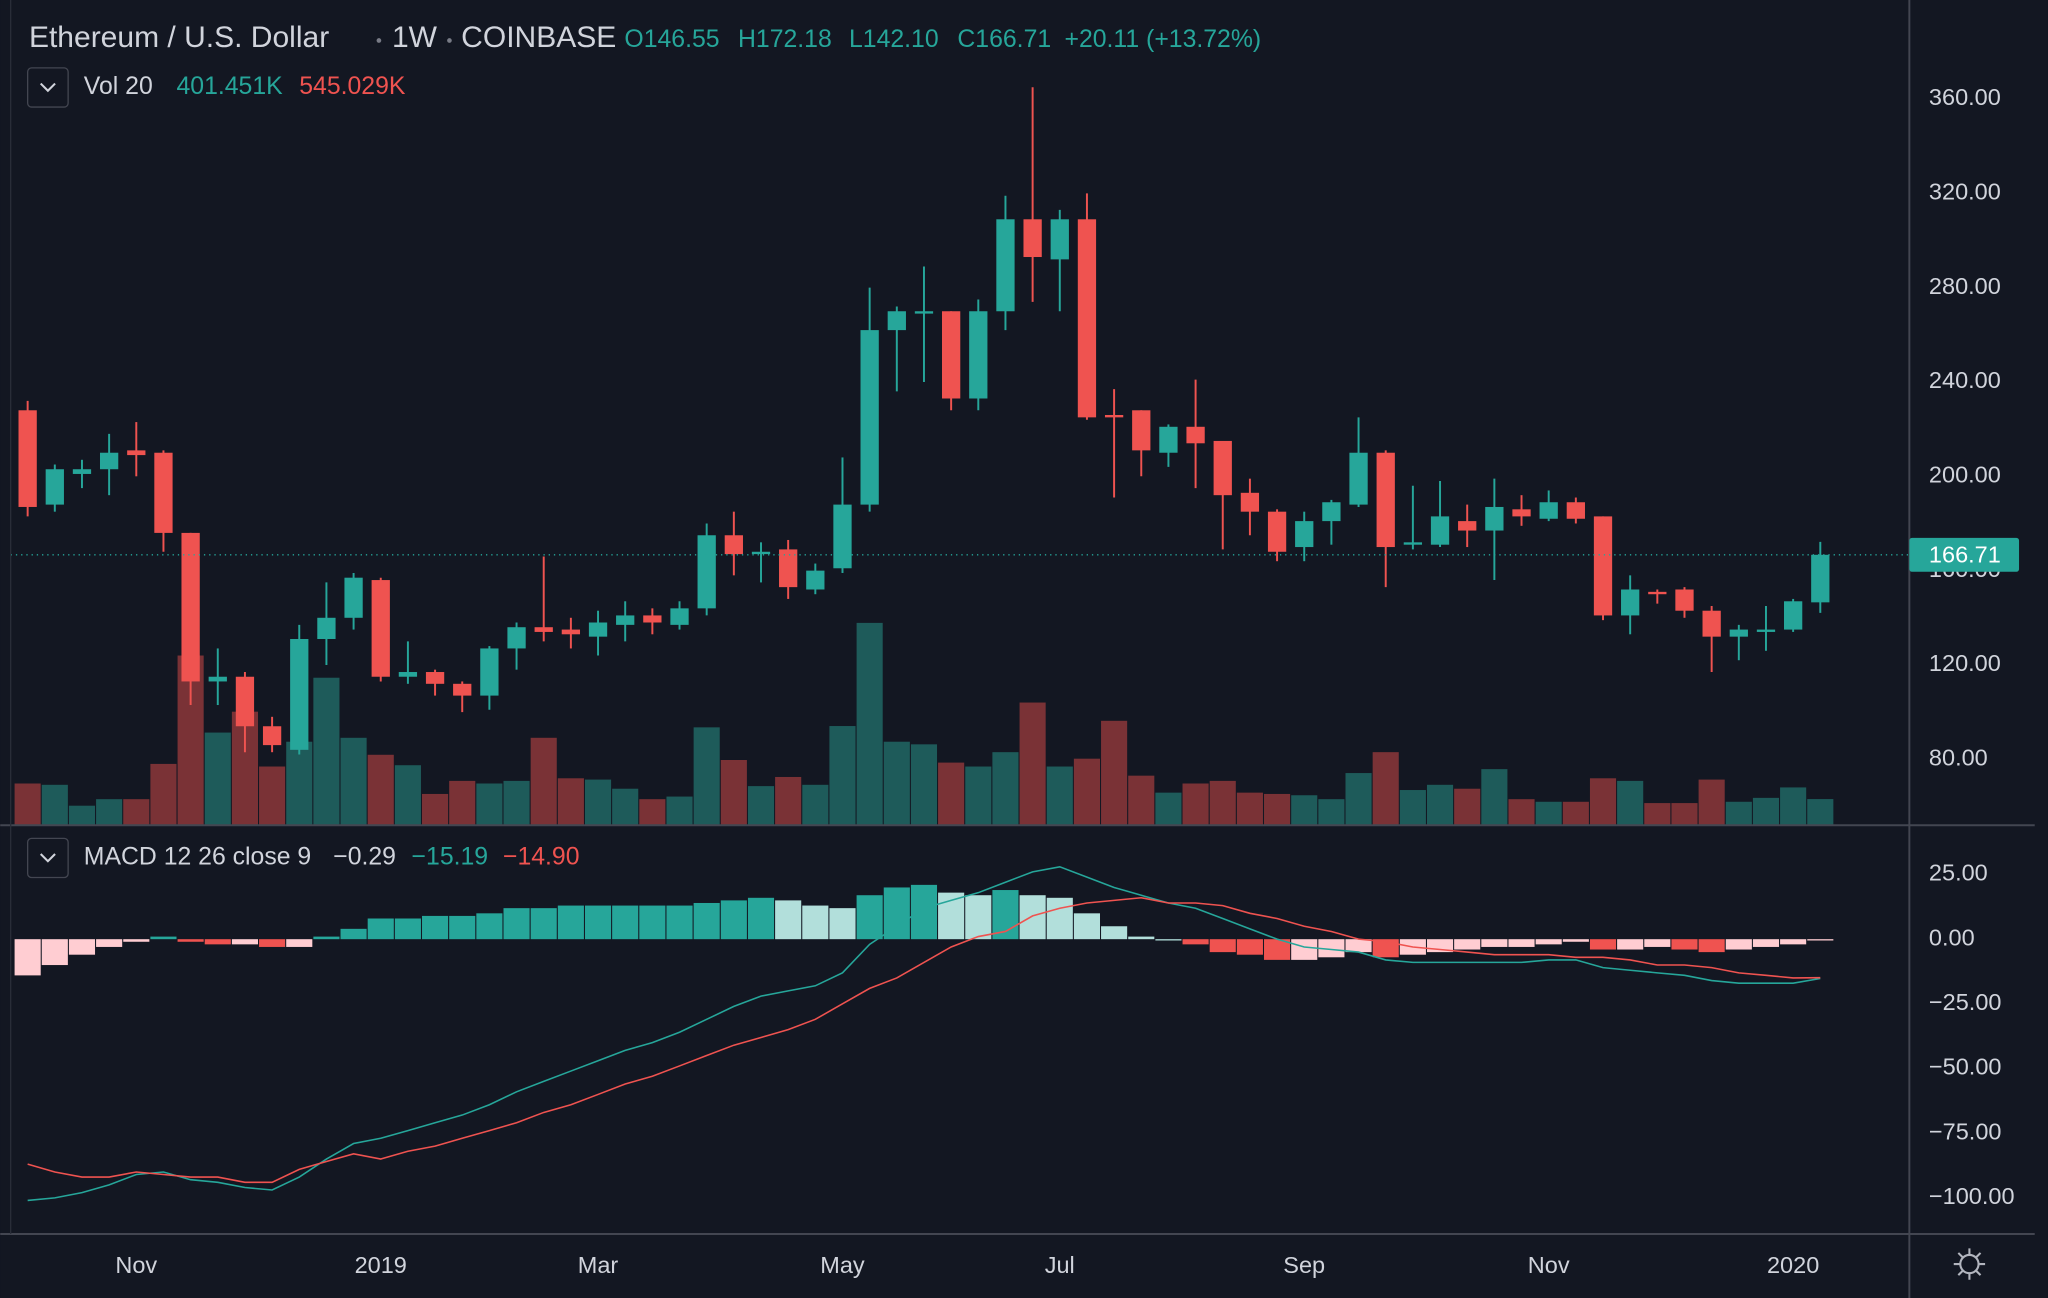 This screenshot has width=2048, height=1298. I want to click on y-tick-label: 25.00, so click(1958, 873).